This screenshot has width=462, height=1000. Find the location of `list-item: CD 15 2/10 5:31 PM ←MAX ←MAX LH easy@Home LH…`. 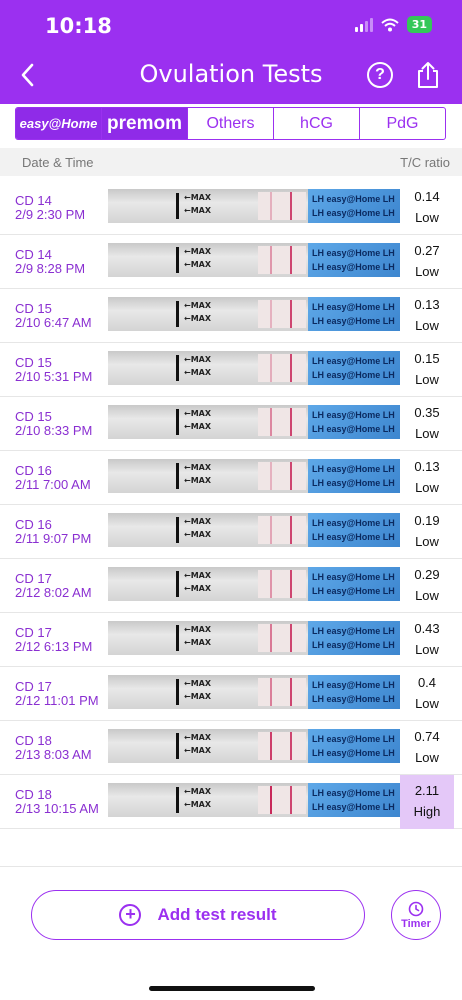

list-item: CD 15 2/10 5:31 PM ←MAX ←MAX LH easy@Home LH… is located at coordinates (231, 370).